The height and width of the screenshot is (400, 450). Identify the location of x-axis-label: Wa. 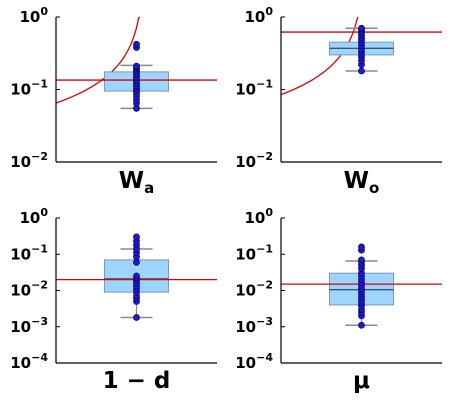
(137, 182).